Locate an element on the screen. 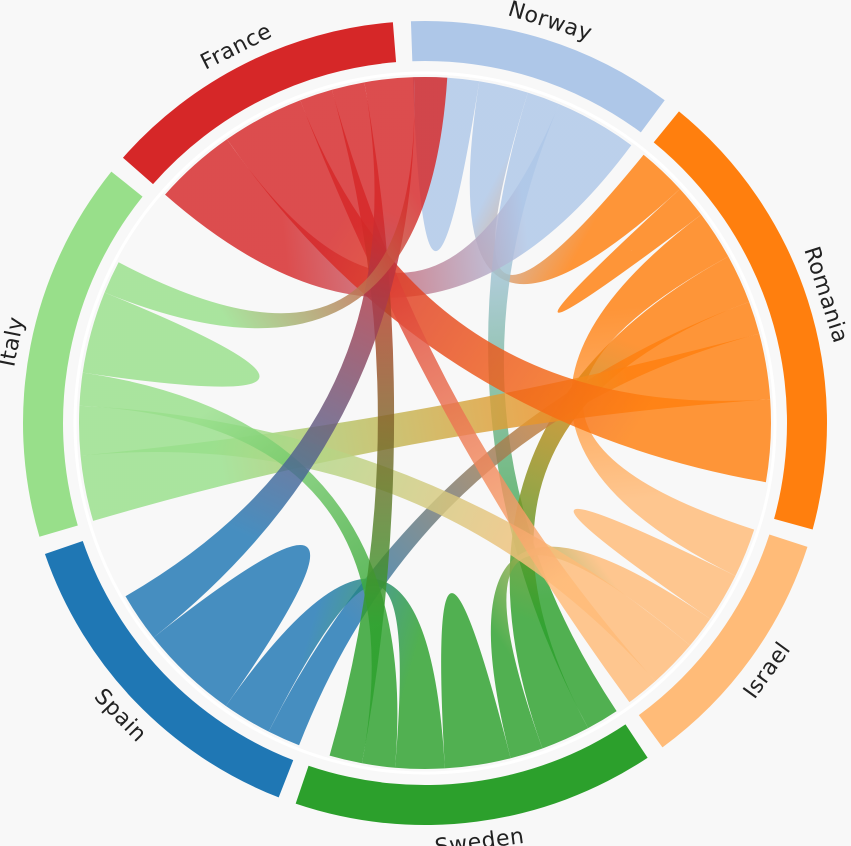  group-arc-italy is located at coordinates (82, 354).